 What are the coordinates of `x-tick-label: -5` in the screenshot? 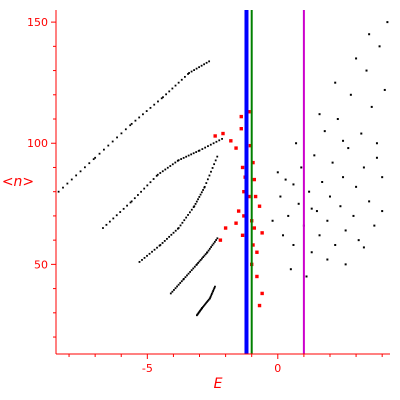 It's located at (147, 368).